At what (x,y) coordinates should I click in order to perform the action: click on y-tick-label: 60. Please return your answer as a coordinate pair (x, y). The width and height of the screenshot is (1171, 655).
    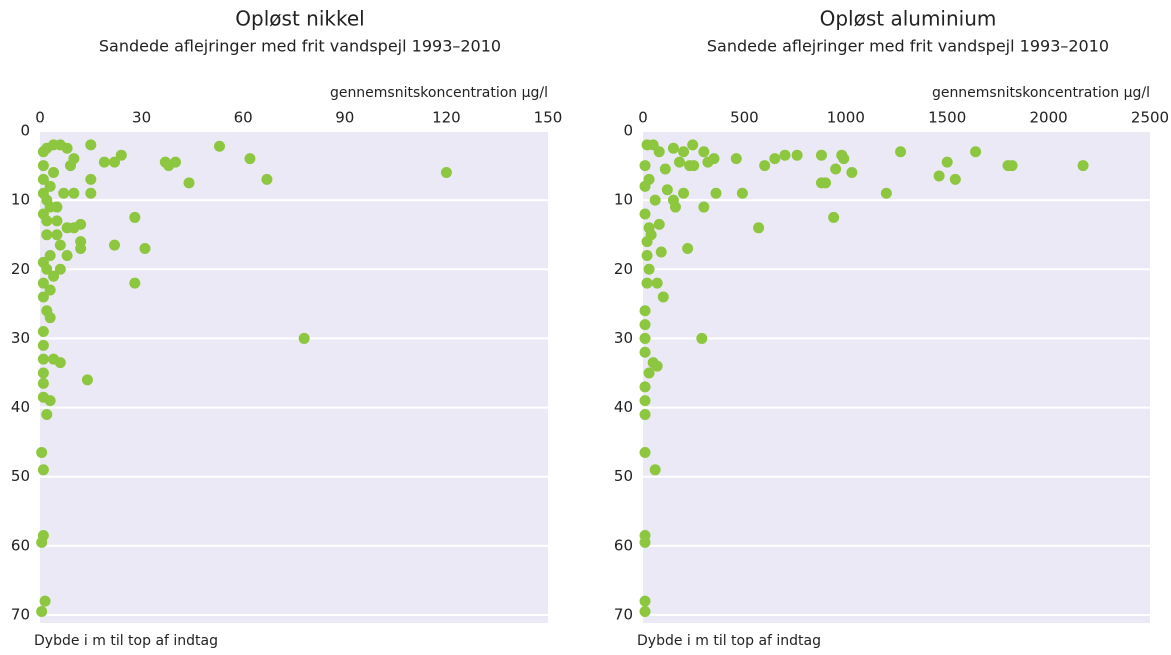
    Looking at the image, I should click on (623, 545).